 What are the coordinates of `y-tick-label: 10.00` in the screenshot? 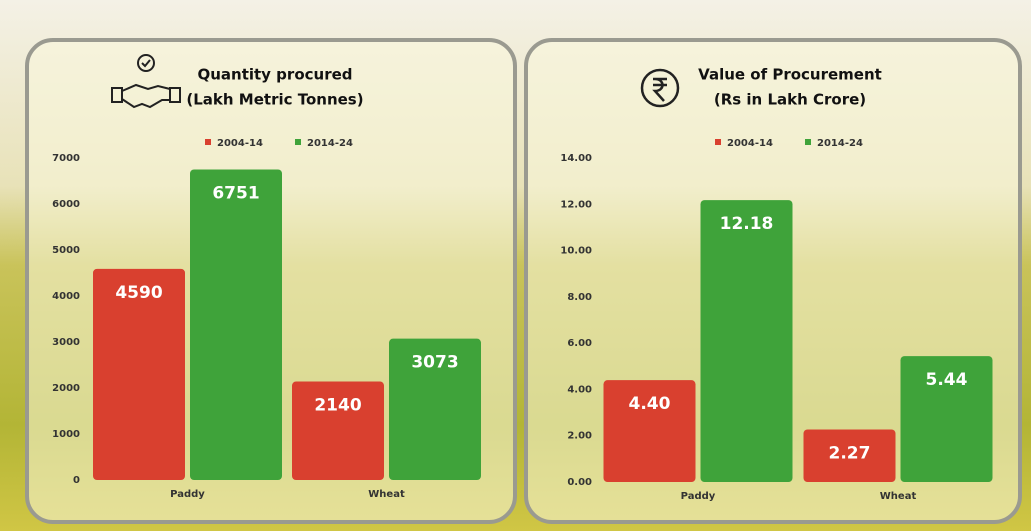 It's located at (576, 251).